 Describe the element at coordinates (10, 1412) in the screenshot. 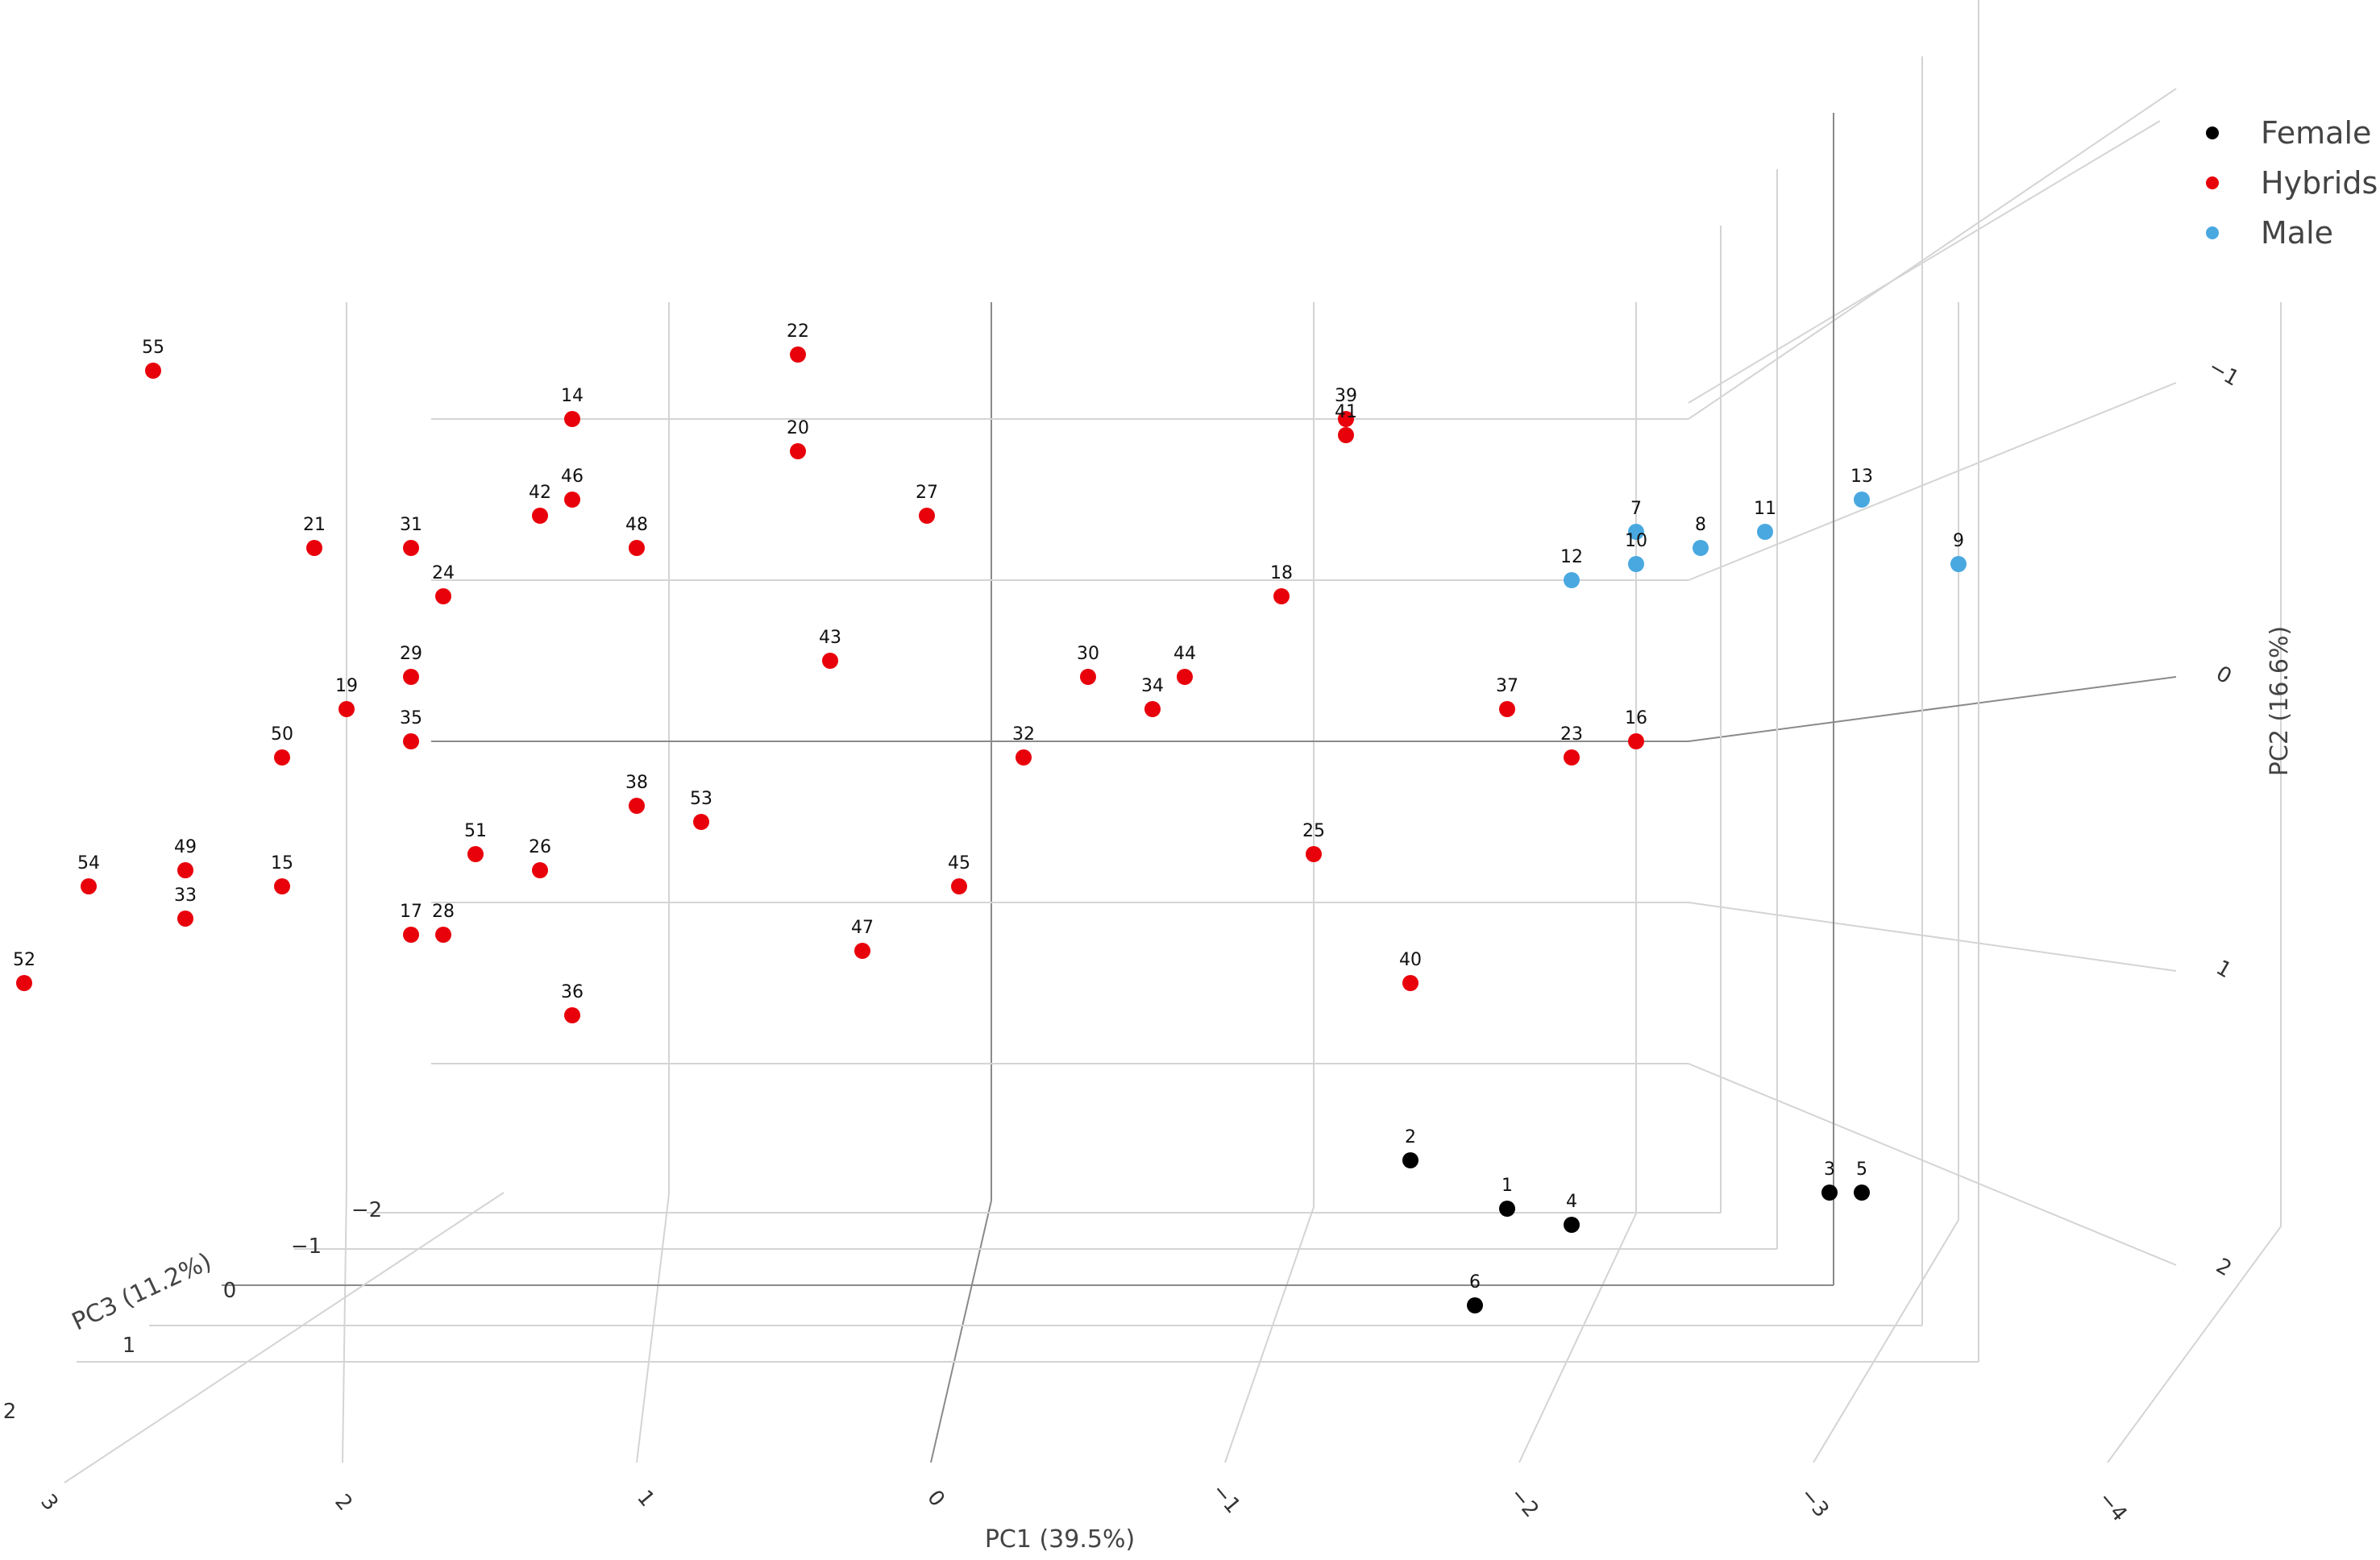

I see `z-tick-label: 2` at that location.